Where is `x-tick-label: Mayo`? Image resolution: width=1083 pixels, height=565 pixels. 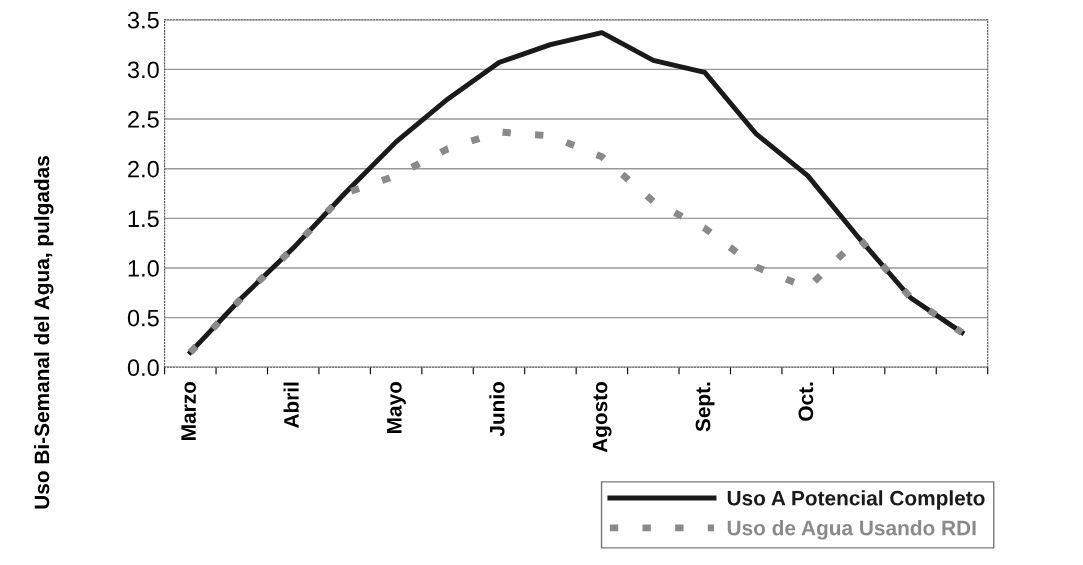
x-tick-label: Mayo is located at coordinates (396, 407).